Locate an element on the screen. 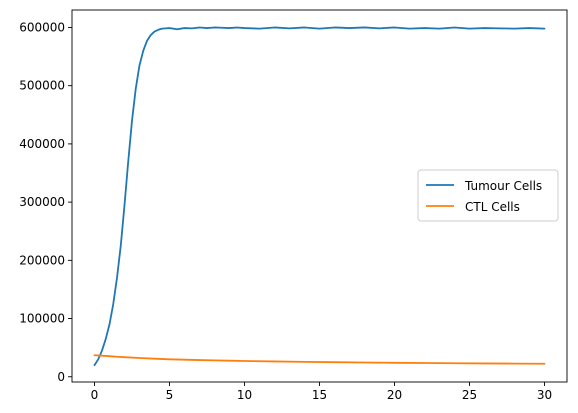 This screenshot has height=413, width=578. legend-label-tumour: Tumour Cells is located at coordinates (503, 186).